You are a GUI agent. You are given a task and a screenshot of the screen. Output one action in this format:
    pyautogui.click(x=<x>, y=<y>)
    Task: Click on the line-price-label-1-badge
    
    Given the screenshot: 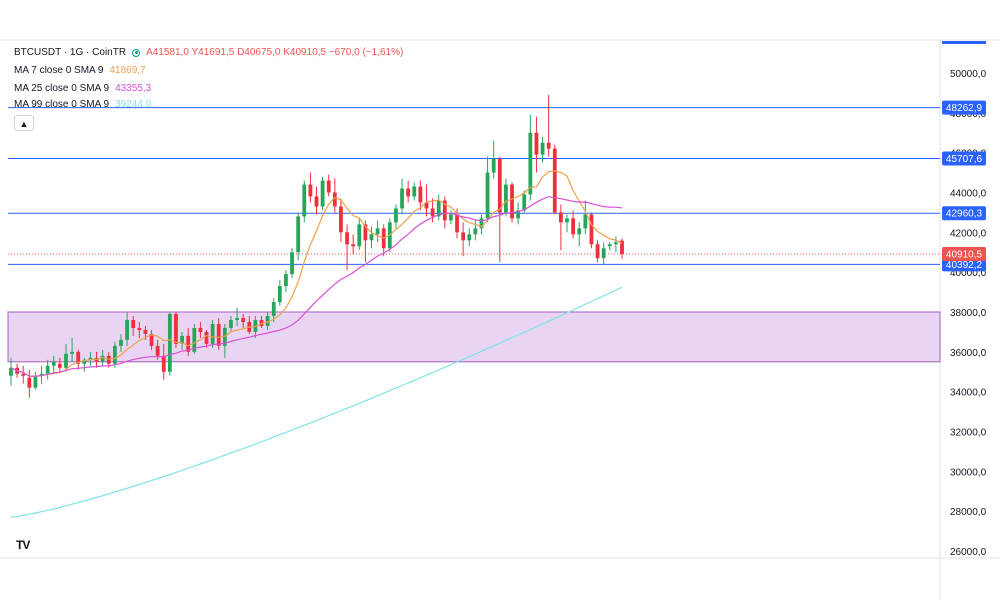 What is the action you would take?
    pyautogui.click(x=964, y=158)
    